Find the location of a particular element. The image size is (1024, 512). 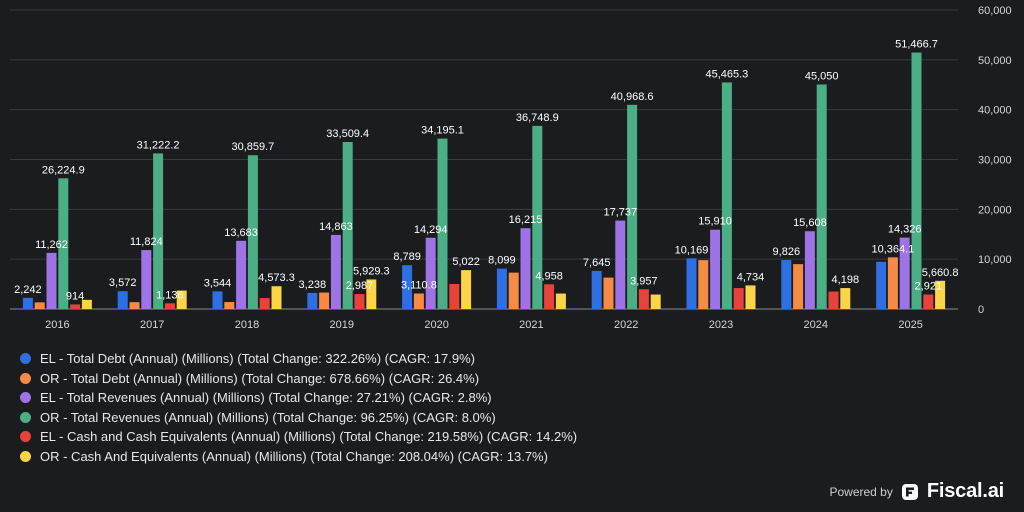

data-label: 15,608 is located at coordinates (810, 223).